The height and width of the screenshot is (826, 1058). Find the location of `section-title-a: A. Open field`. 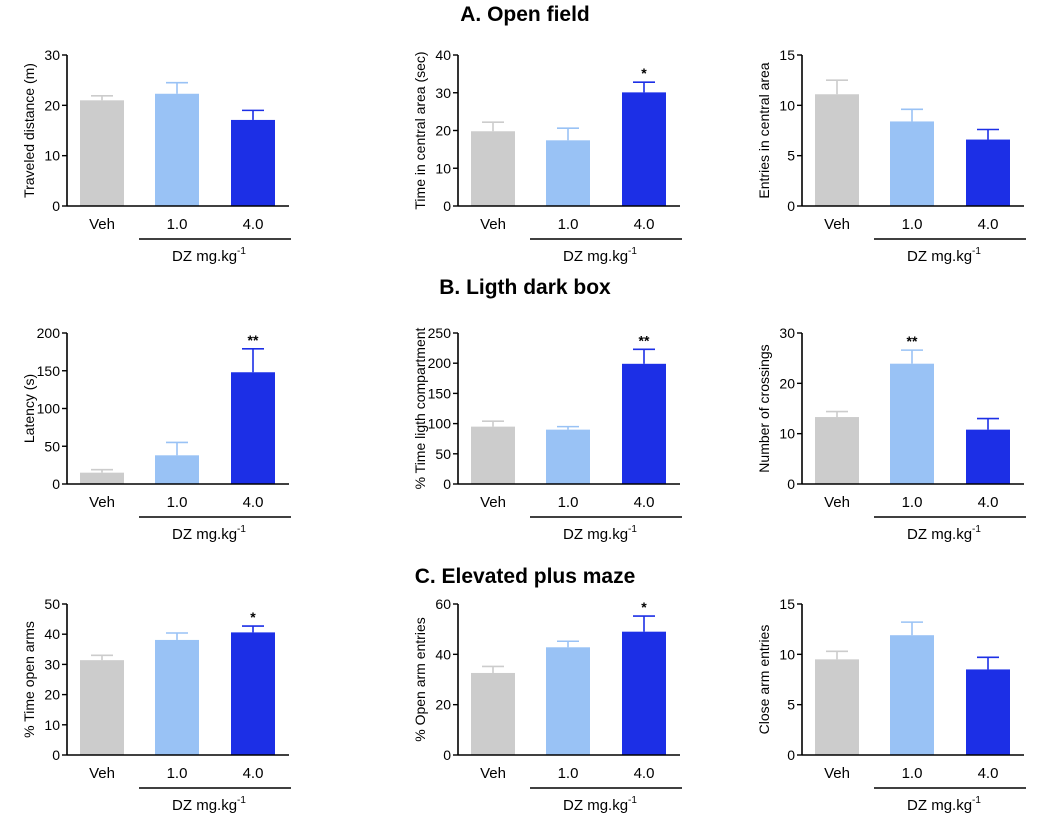

section-title-a: A. Open field is located at coordinates (525, 14).